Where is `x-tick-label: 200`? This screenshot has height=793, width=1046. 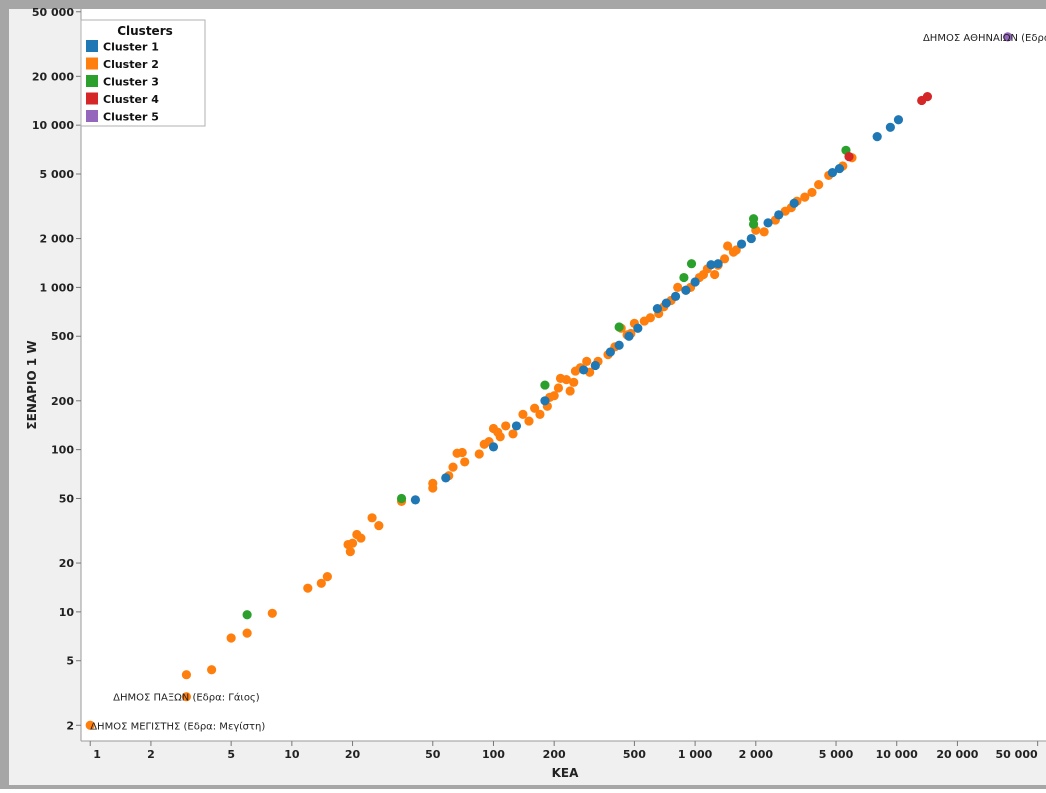 x-tick-label: 200 is located at coordinates (554, 754).